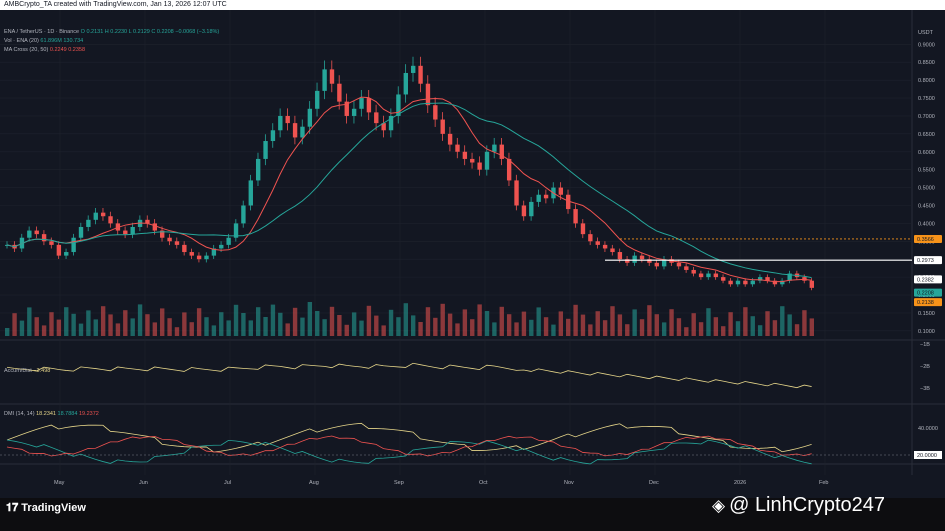 The height and width of the screenshot is (531, 945). I want to click on diamond-logo-icon: ◈, so click(719, 505).